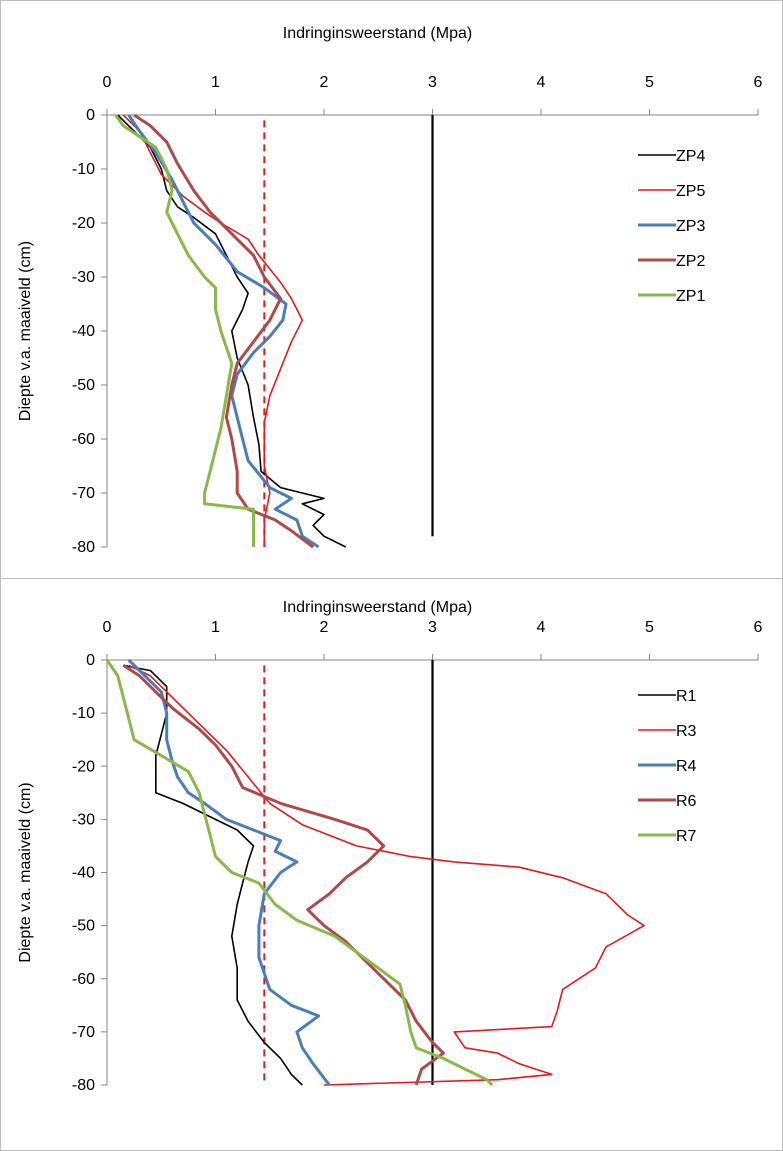 The width and height of the screenshot is (783, 1151). Describe the element at coordinates (83, 926) in the screenshot. I see `chart2-y-tick-label: -50` at that location.